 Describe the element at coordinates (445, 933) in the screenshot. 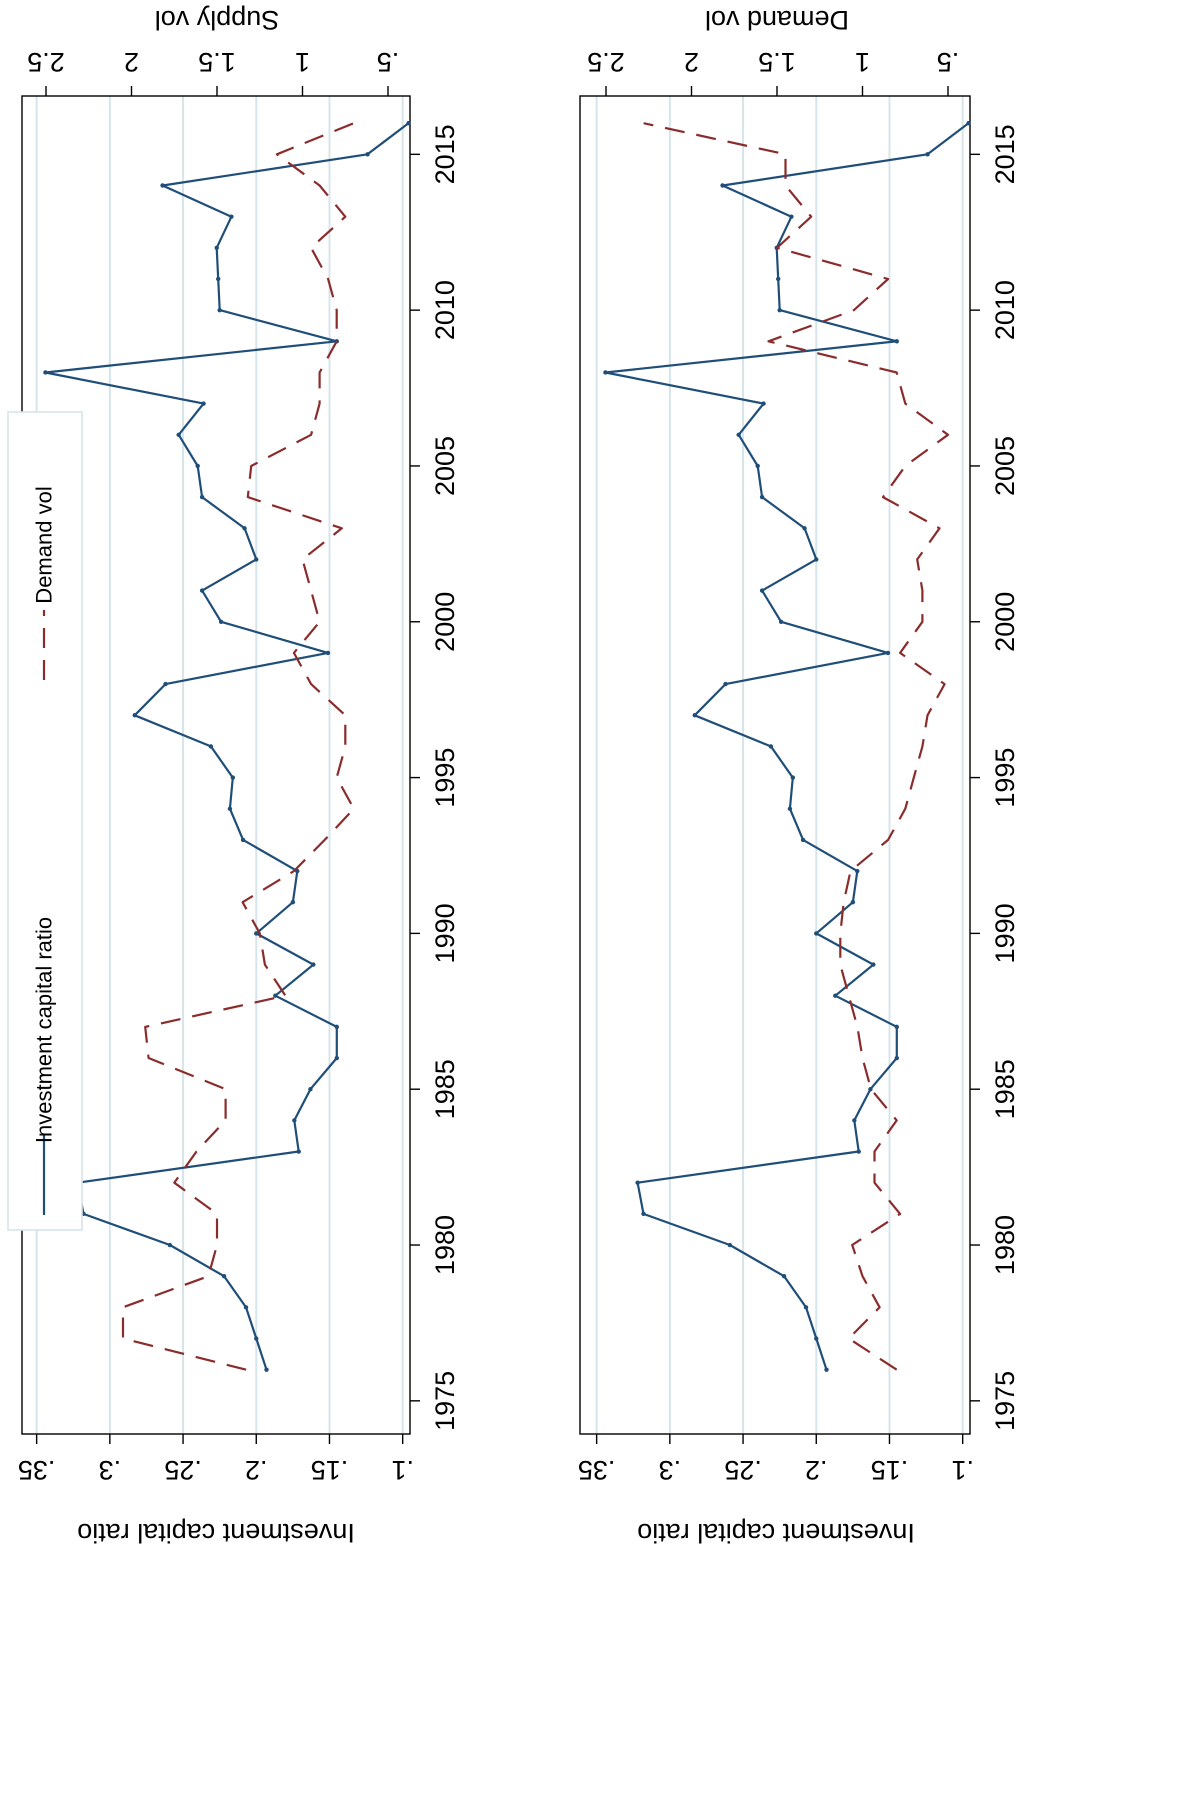

I see `year-tick-label: 1990` at that location.